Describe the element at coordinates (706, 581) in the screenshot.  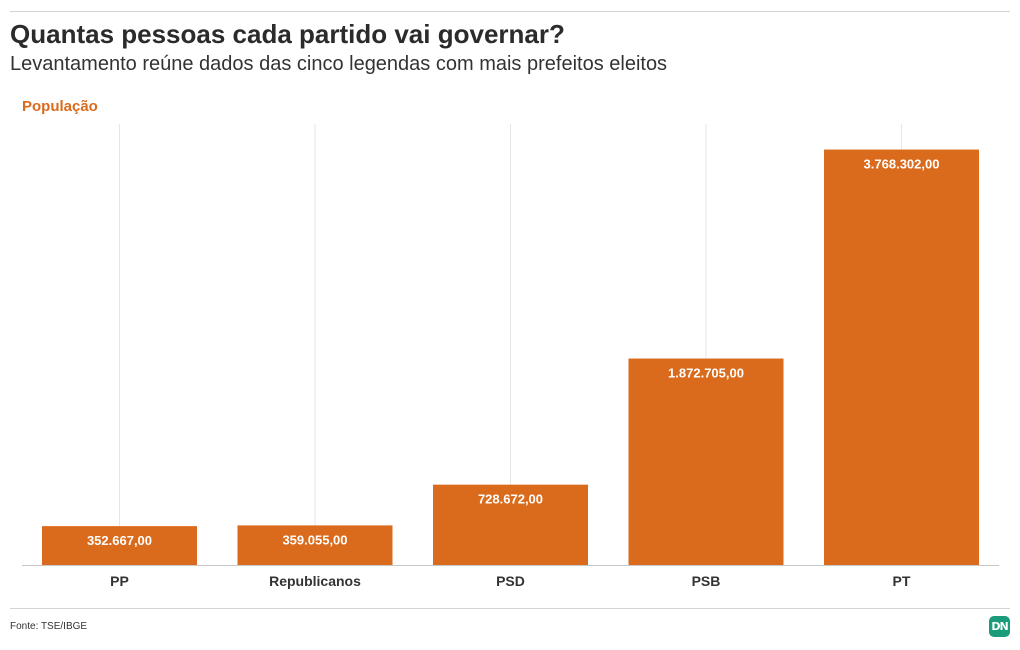
I see `x-tick-label: PSB` at that location.